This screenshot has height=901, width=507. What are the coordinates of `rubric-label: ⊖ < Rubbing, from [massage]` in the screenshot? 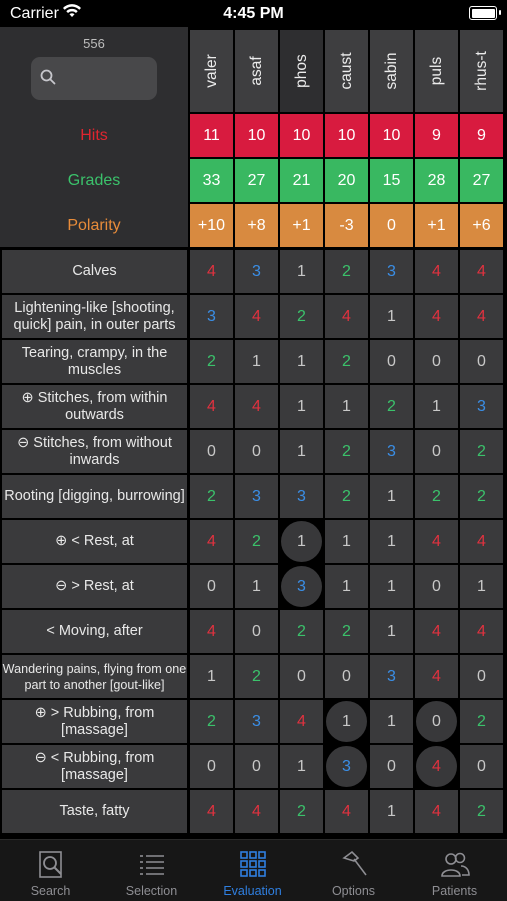 It's located at (94, 766).